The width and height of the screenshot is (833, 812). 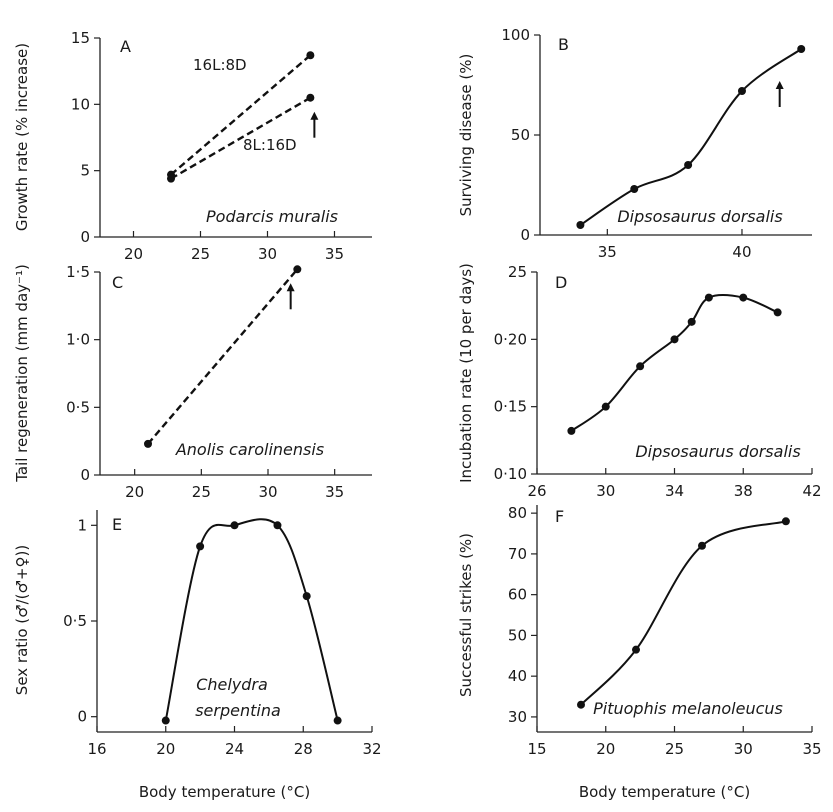 I want to click on panel-letter: C, so click(x=117, y=282).